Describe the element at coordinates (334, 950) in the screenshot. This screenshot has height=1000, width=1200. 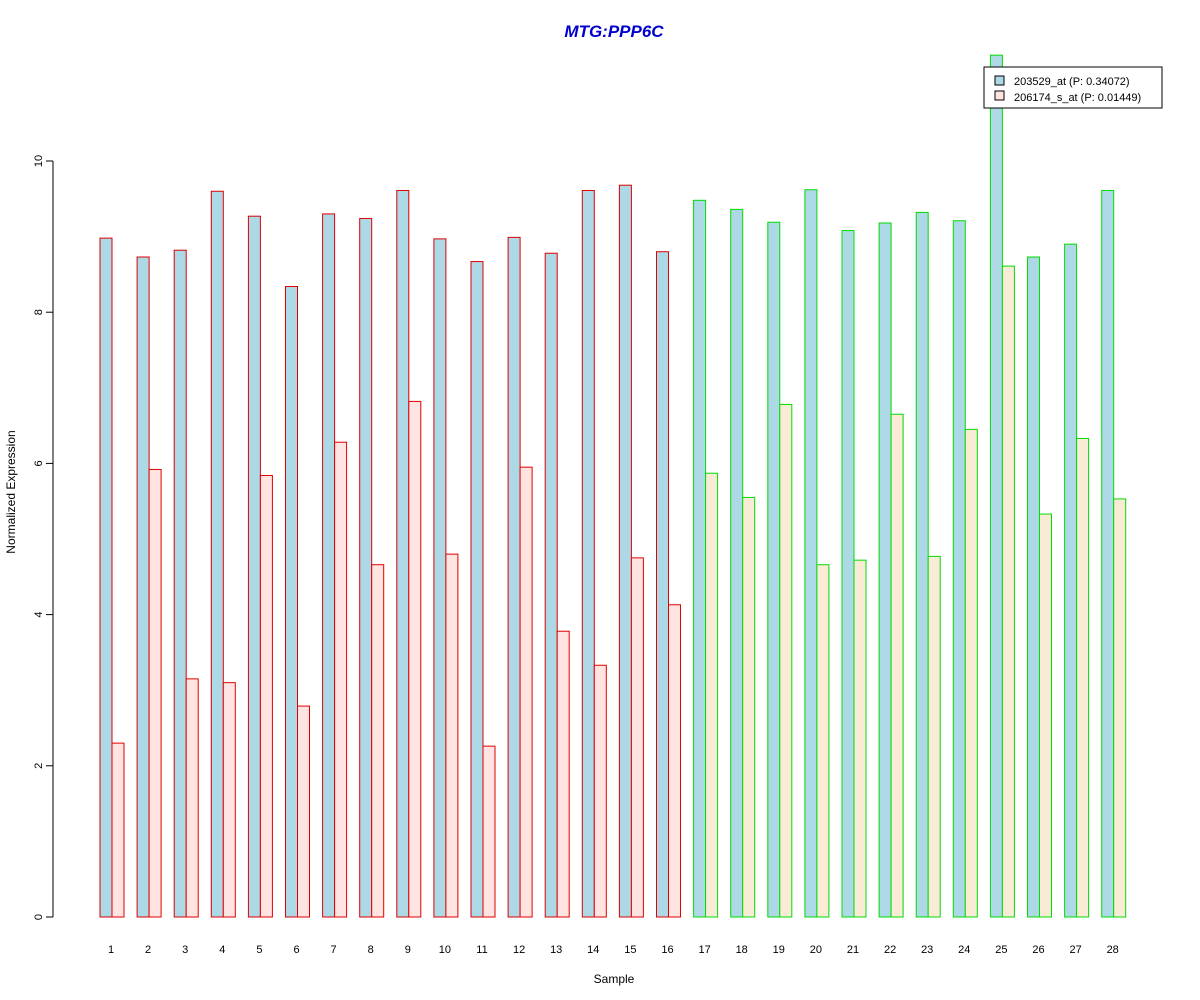
I see `x-tick-label: 7` at that location.